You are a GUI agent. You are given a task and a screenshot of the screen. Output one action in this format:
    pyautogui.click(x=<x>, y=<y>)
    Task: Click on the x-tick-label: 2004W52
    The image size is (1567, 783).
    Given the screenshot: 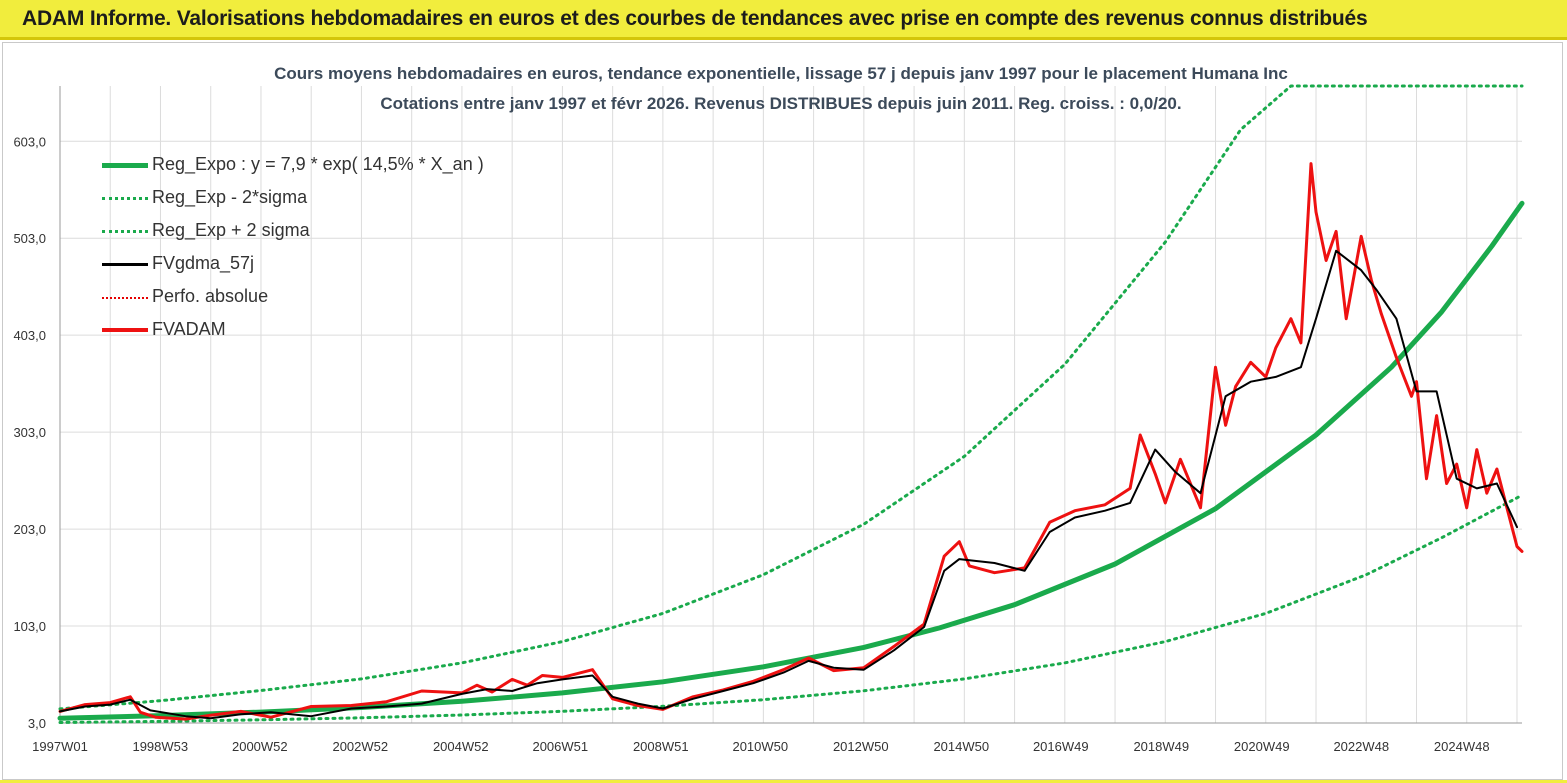 What is the action you would take?
    pyautogui.click(x=461, y=746)
    